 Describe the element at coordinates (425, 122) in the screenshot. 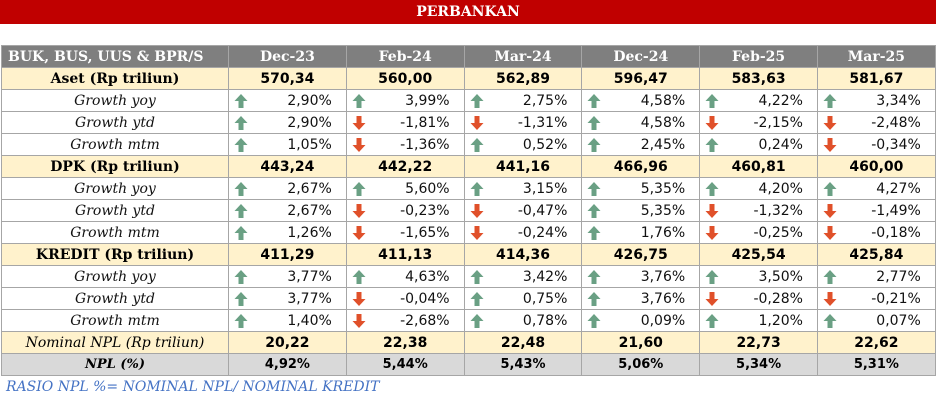

I see `growth-value: -1,81%` at that location.